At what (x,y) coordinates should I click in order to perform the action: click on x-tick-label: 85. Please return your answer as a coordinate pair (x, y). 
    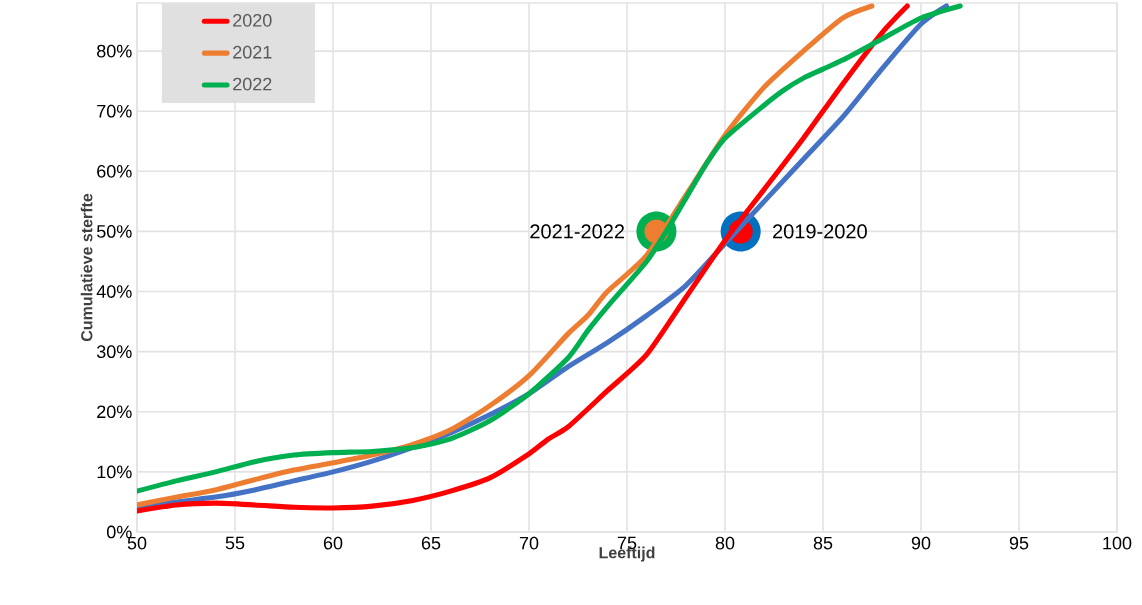
    Looking at the image, I should click on (823, 543).